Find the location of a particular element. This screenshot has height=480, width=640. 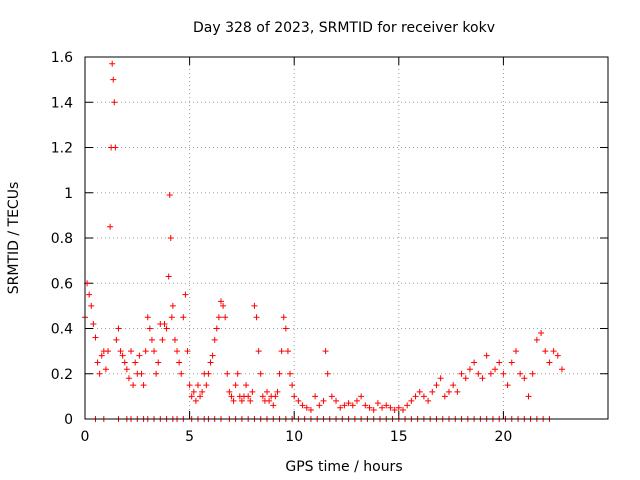

x-tick-label: 5 is located at coordinates (189, 437).